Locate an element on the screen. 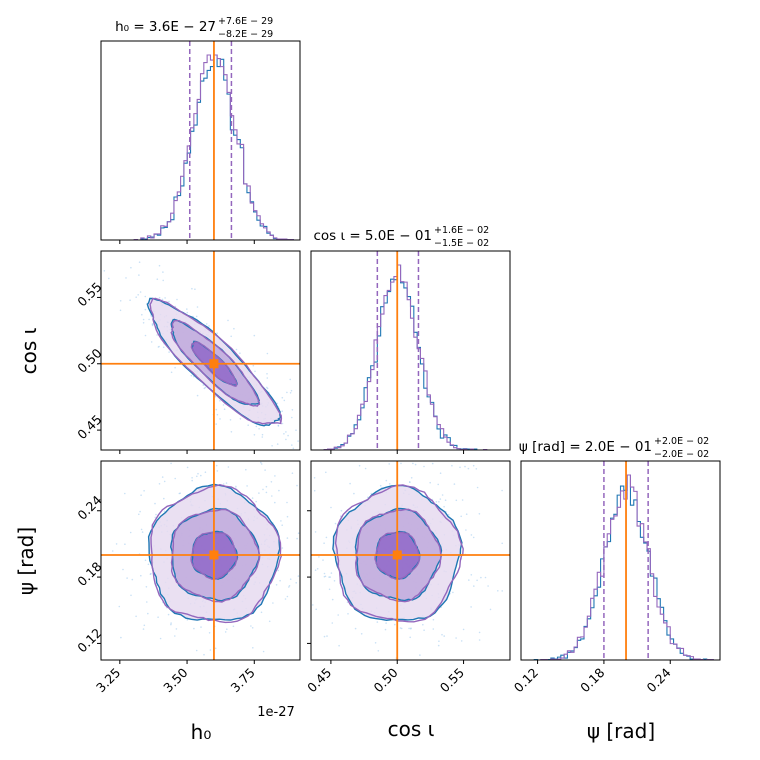 The width and height of the screenshot is (760, 760). x-axis-label-psi: ψ [rad] is located at coordinates (621, 731).